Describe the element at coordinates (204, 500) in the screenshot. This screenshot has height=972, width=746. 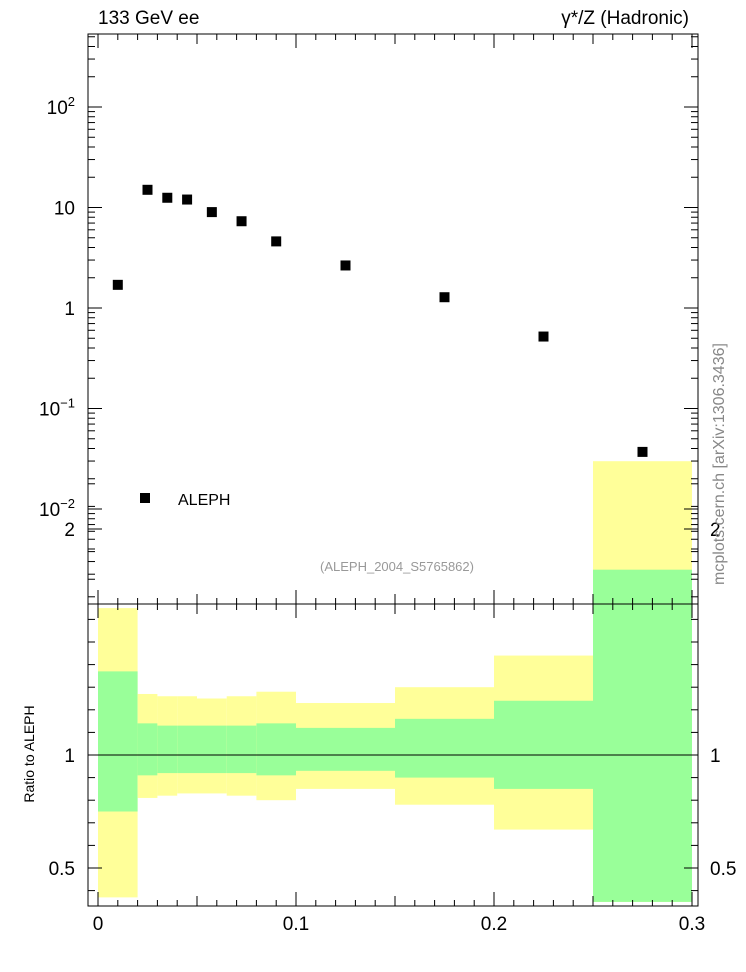
I see `legend-label: ALEPH` at that location.